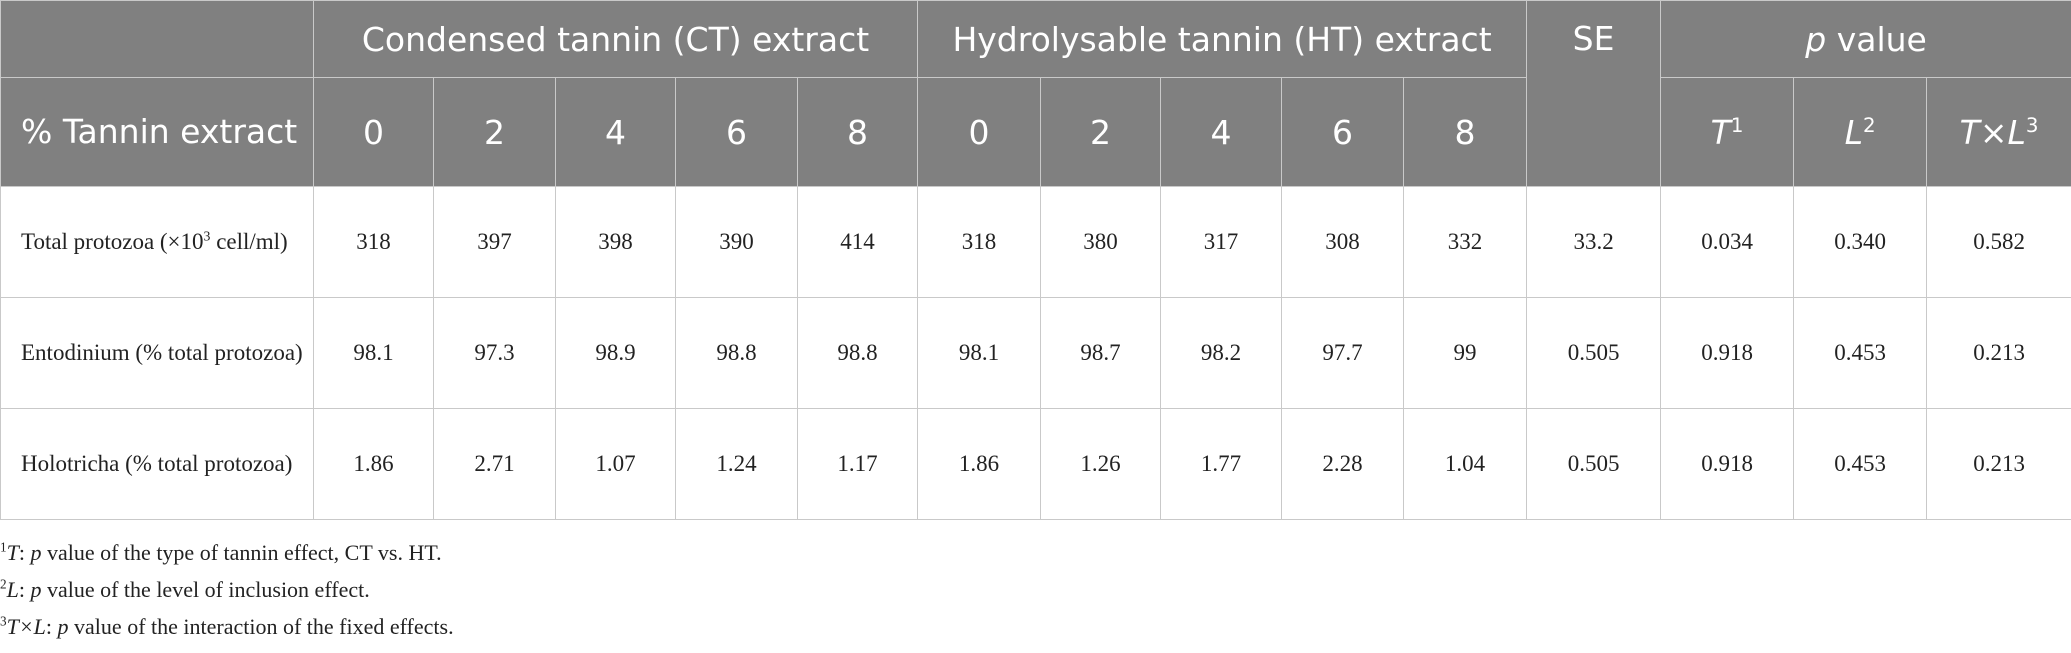 The image size is (2071, 653). I want to click on cell: 1.77, so click(1221, 464).